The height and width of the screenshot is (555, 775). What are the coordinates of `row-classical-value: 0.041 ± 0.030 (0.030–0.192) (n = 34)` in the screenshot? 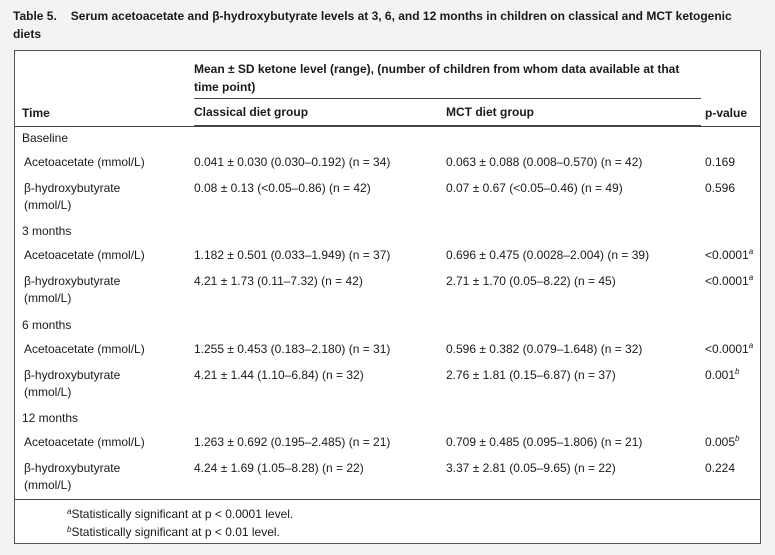 It's located at (292, 162).